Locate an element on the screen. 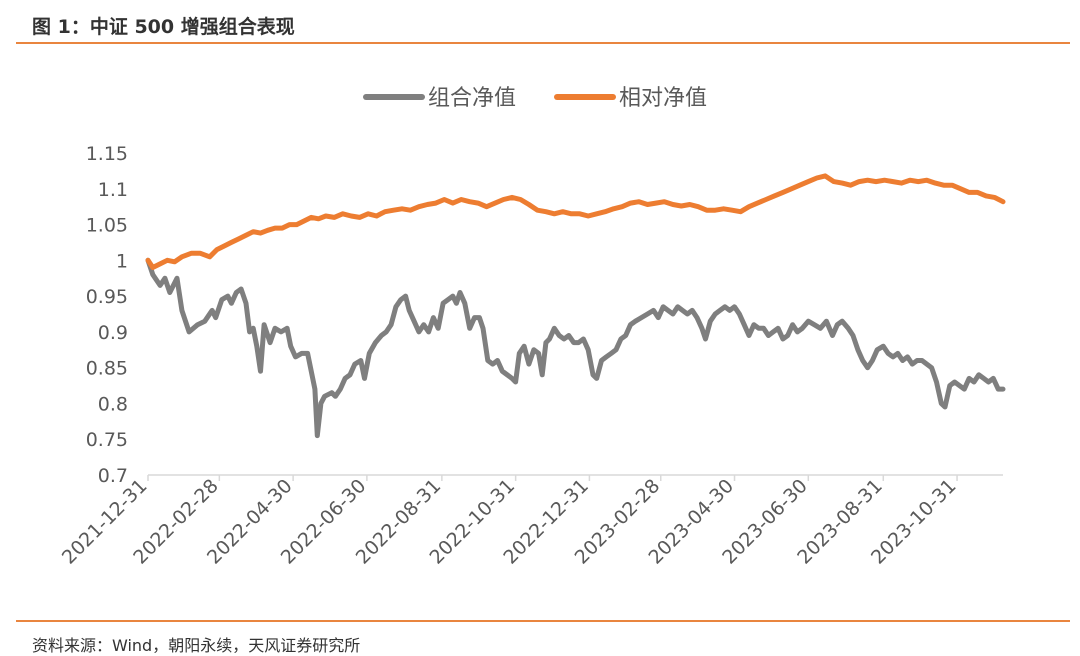 The height and width of the screenshot is (656, 1080). y-tick-label: 0.85 is located at coordinates (107, 369).